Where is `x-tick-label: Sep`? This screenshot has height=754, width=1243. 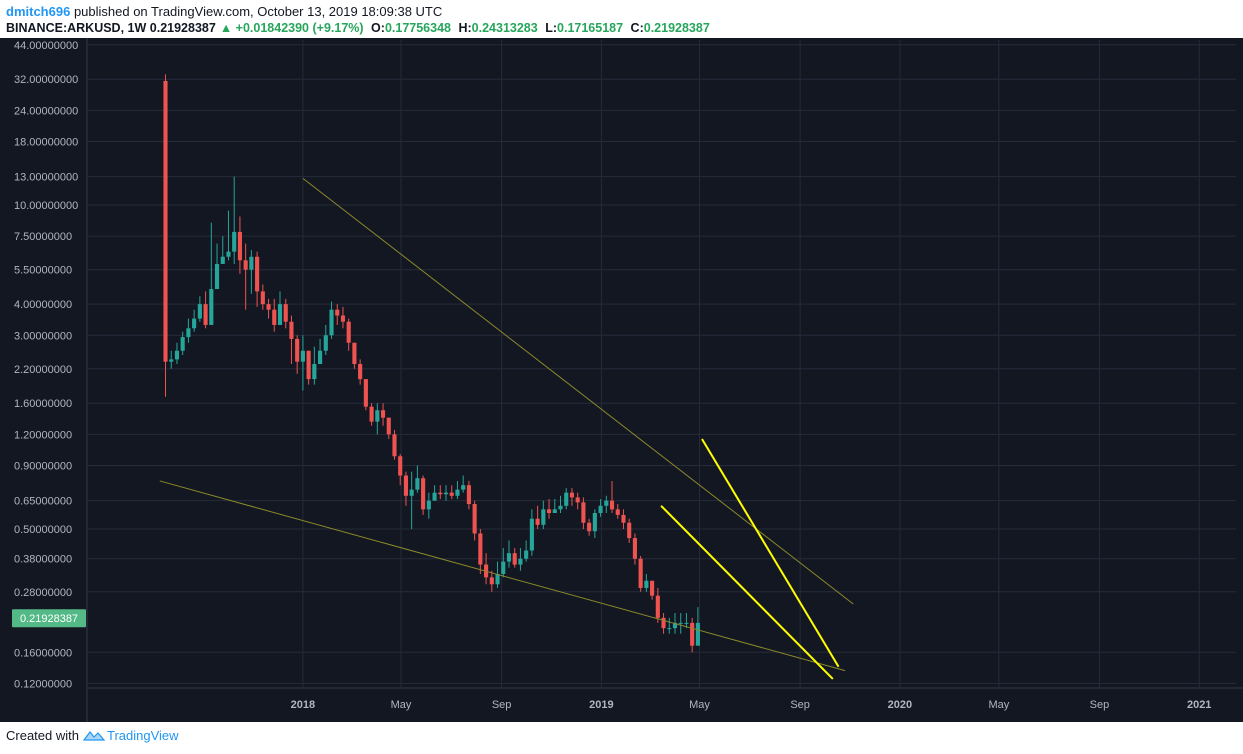
x-tick-label: Sep is located at coordinates (800, 705).